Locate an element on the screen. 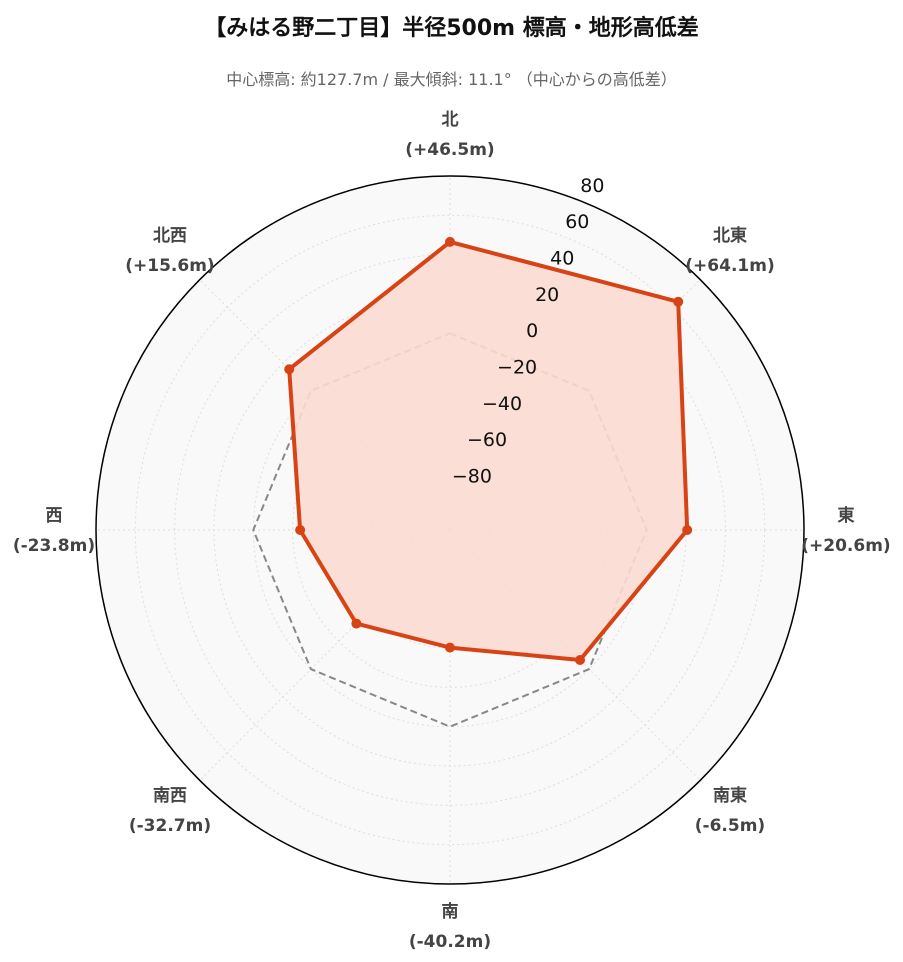  radial-tick-label: 80 is located at coordinates (592, 186).